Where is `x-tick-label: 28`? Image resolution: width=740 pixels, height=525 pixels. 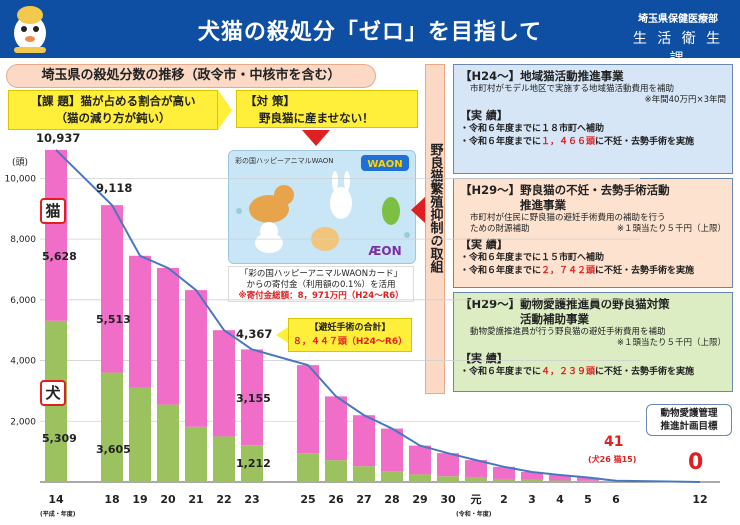
x-tick-label: 28 is located at coordinates (391, 499).